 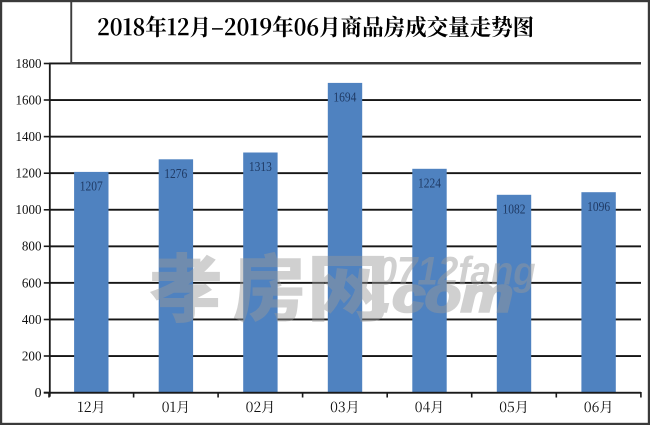 I want to click on svg-text: 600, so click(x=32, y=282).